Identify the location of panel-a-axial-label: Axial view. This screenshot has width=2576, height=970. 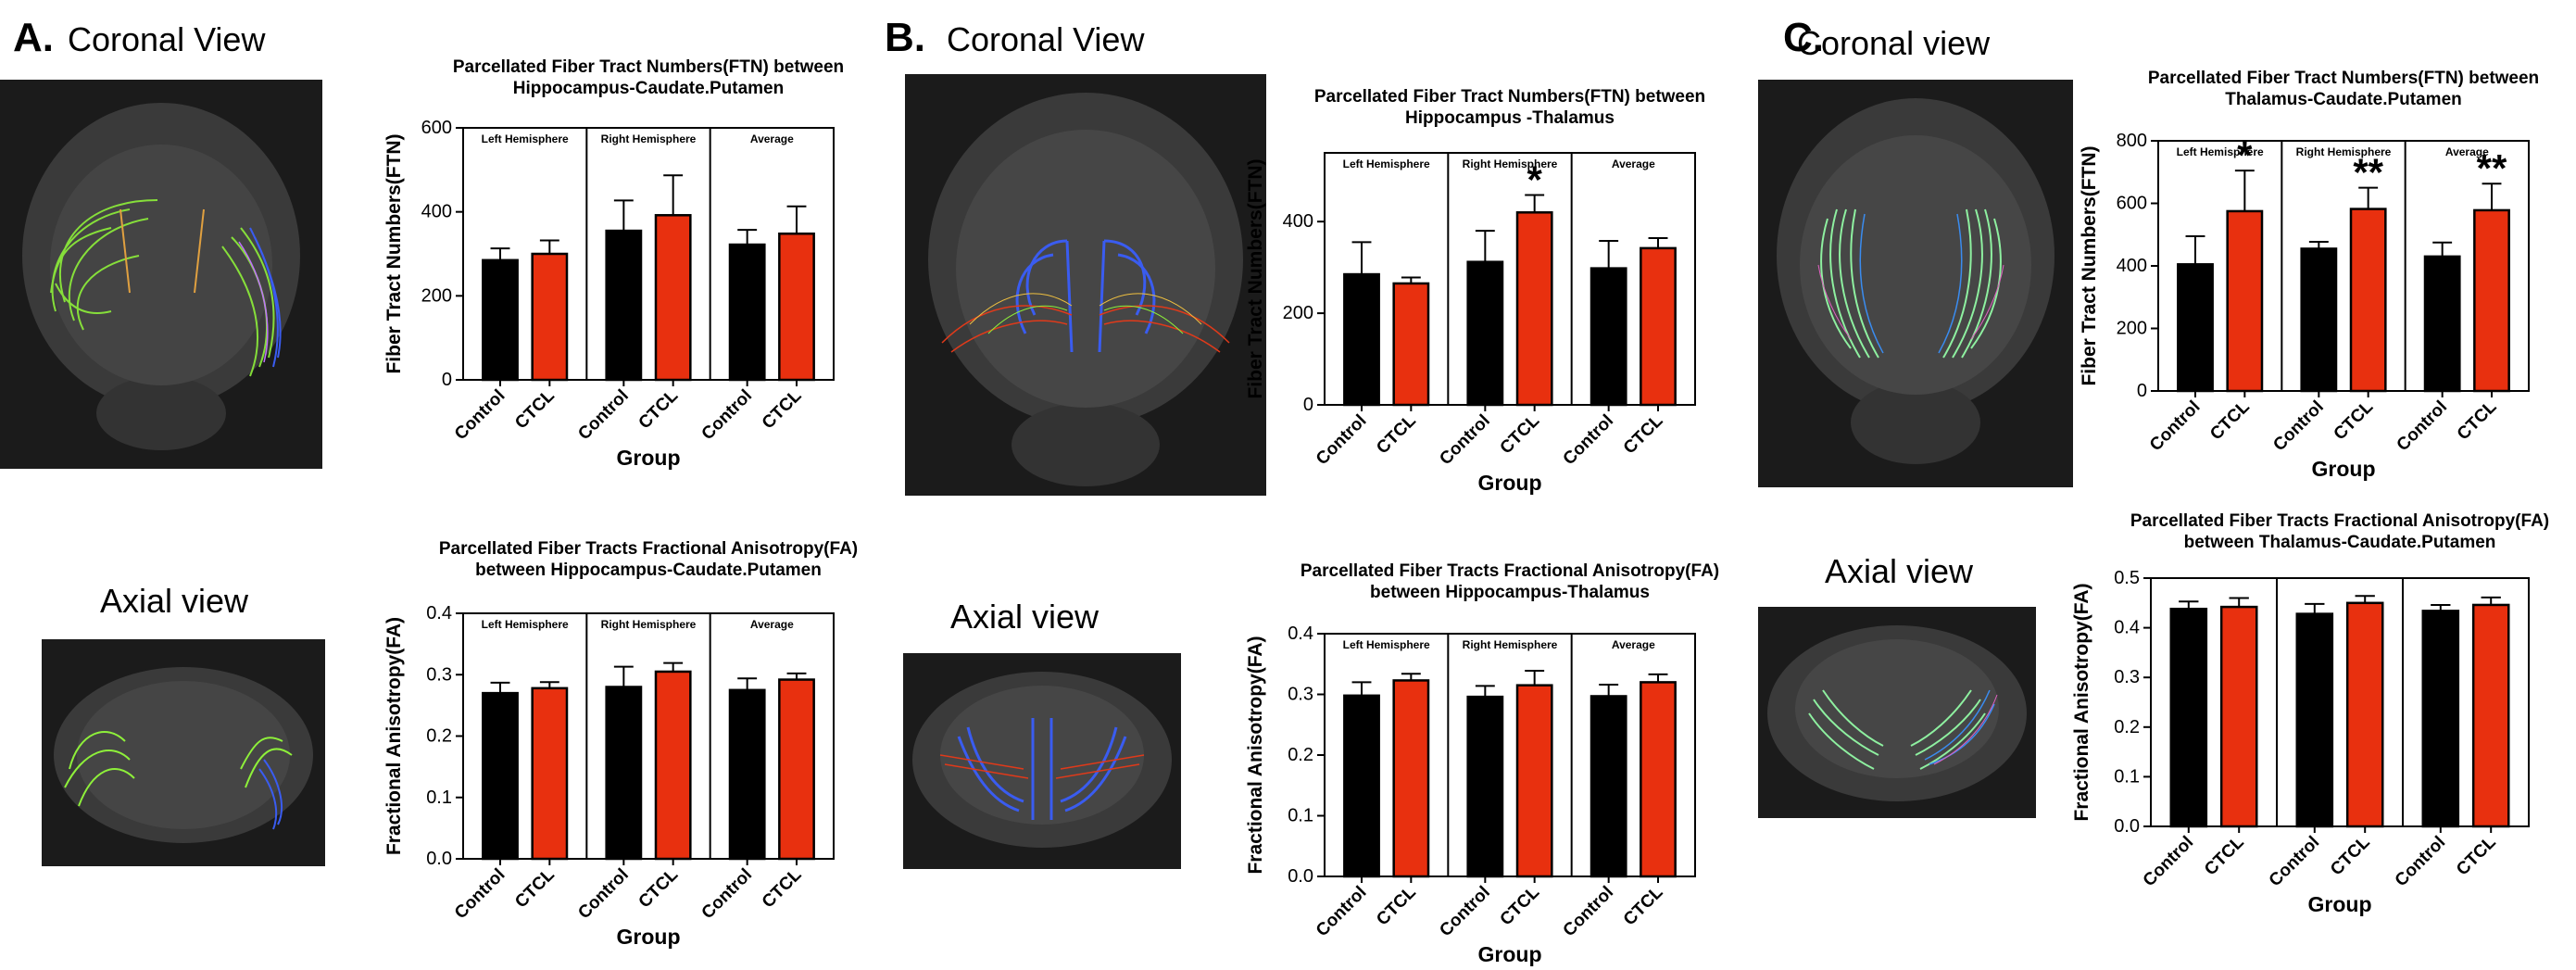
(174, 601).